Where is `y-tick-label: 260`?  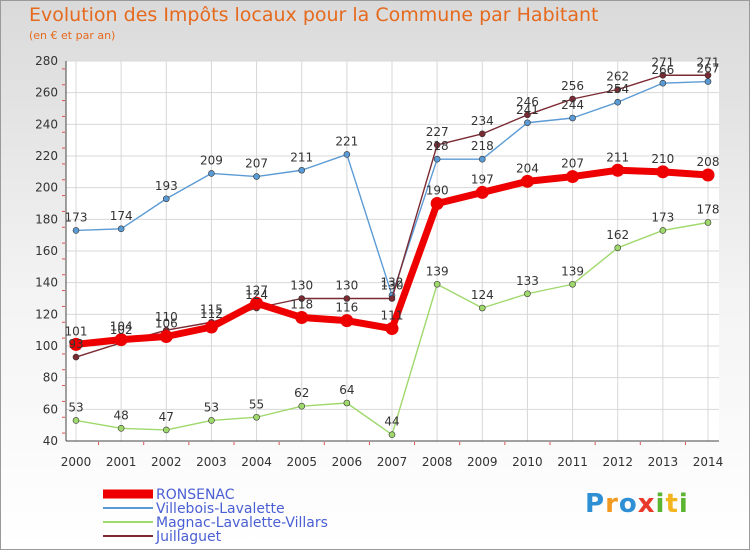
y-tick-label: 260 is located at coordinates (46, 93).